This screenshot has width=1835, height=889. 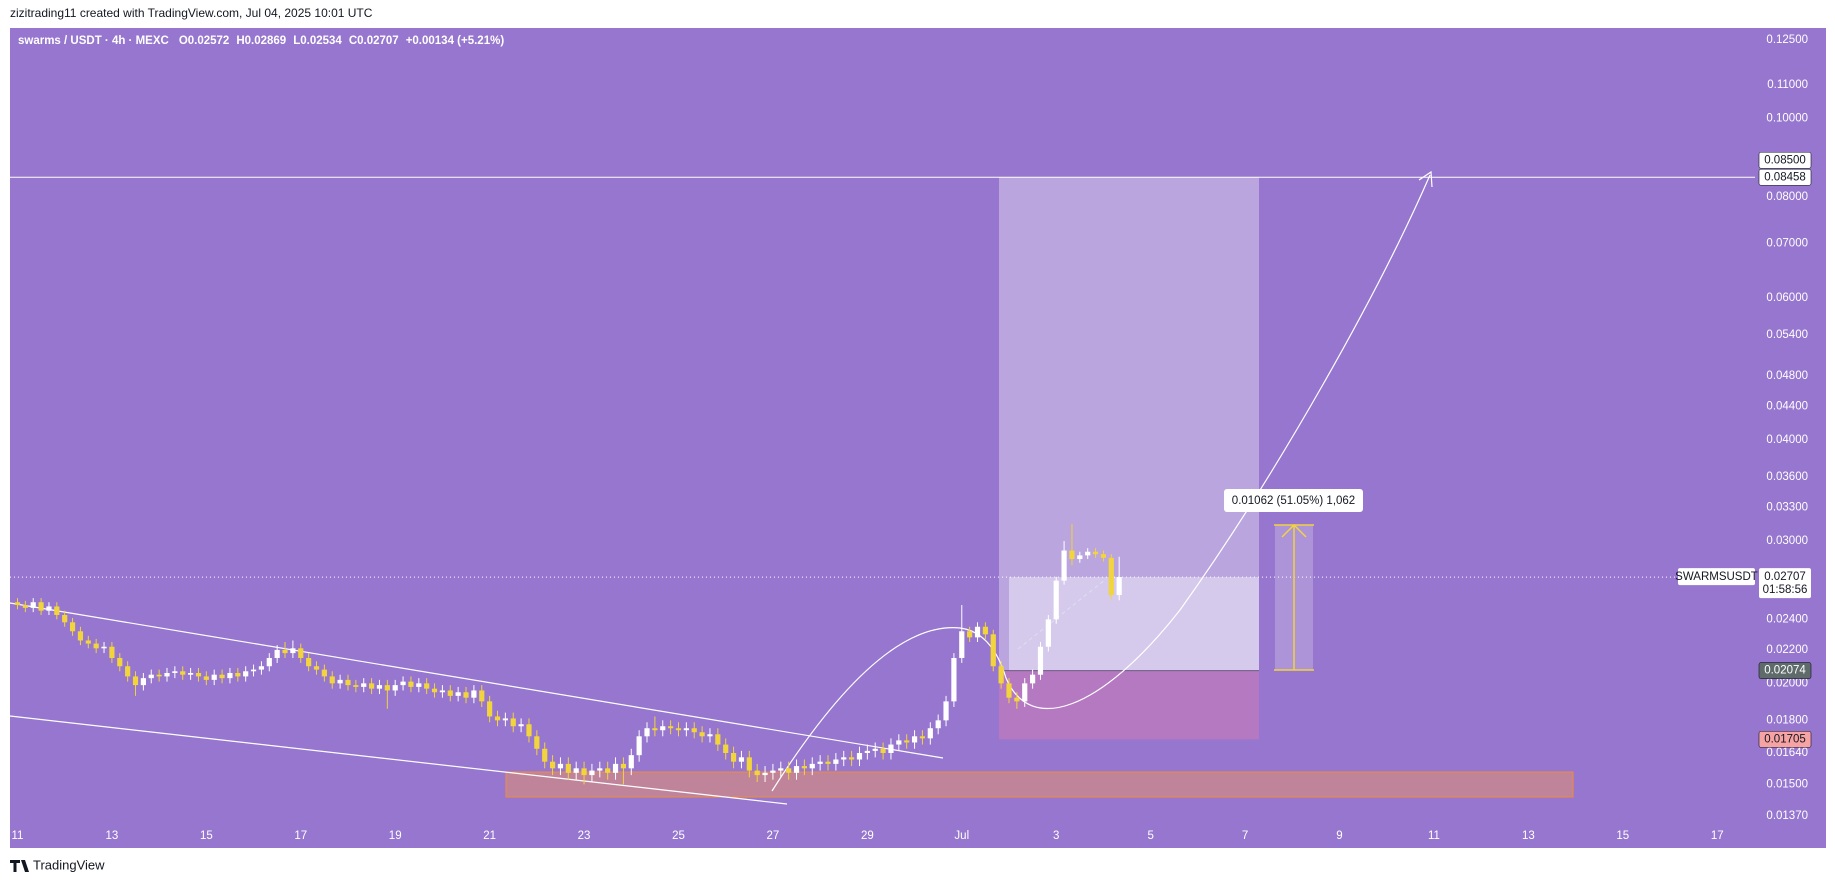 I want to click on x-tick-label: 5, so click(x=1150, y=836).